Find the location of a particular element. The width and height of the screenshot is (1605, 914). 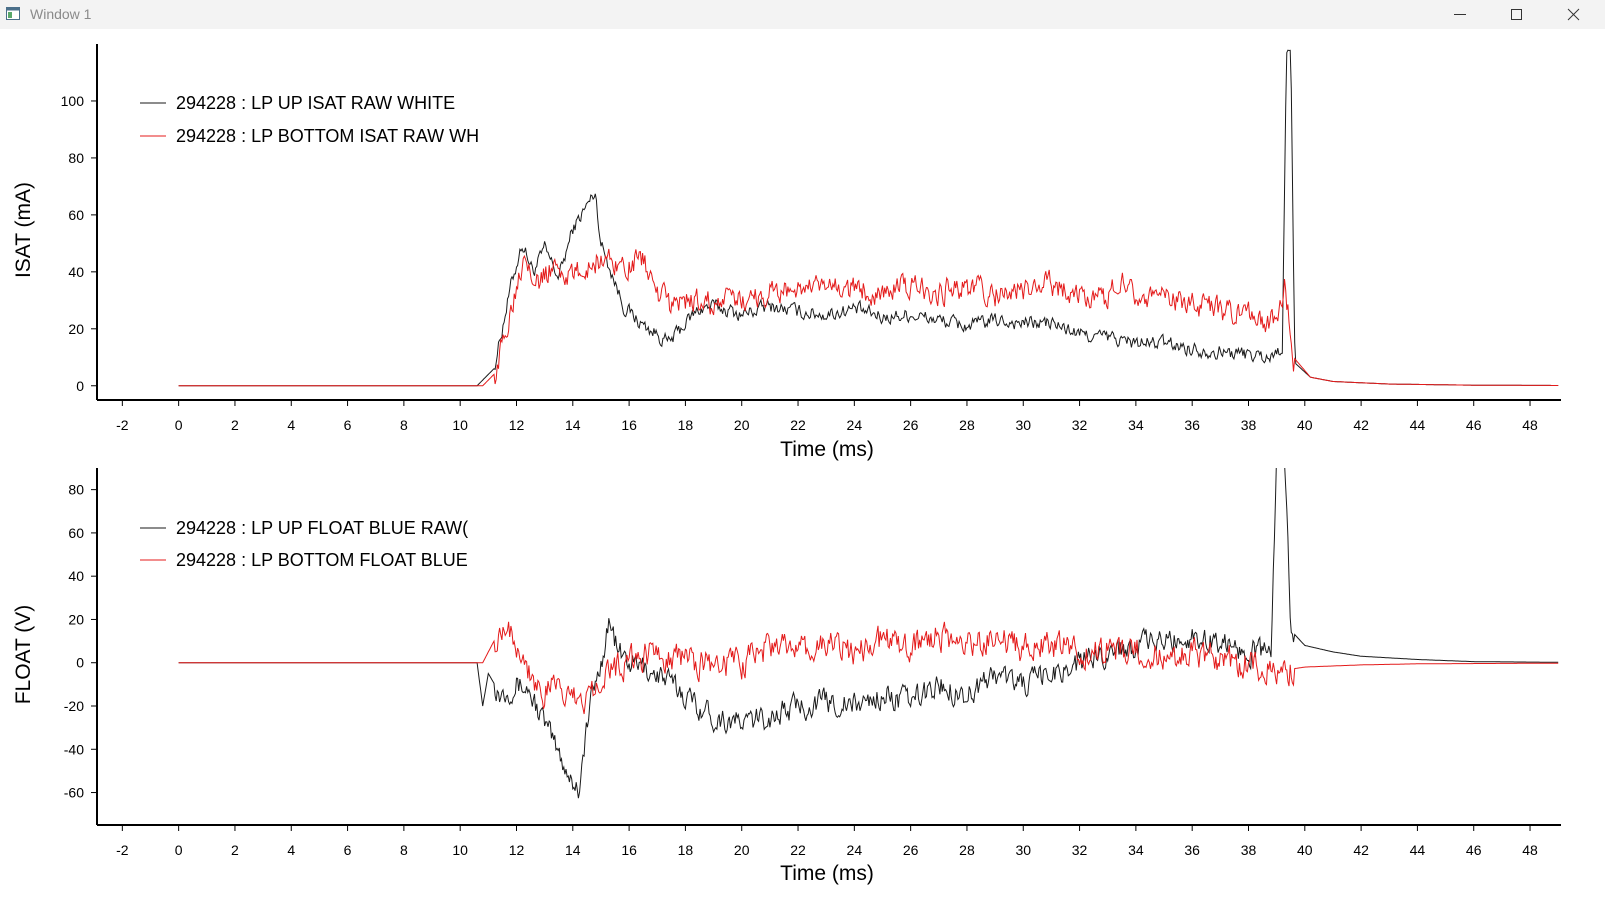

minimize-button is located at coordinates (1460, 14).